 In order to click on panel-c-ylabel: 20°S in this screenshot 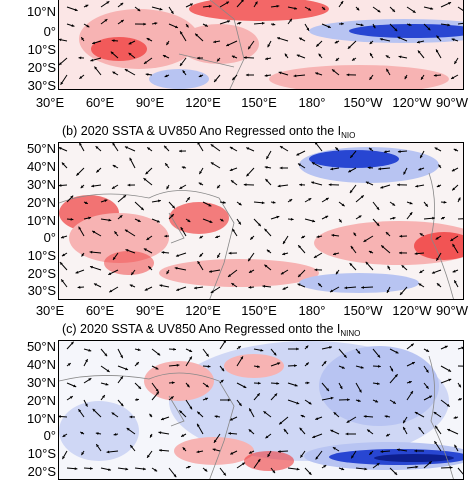, I will do `click(29, 471)`.